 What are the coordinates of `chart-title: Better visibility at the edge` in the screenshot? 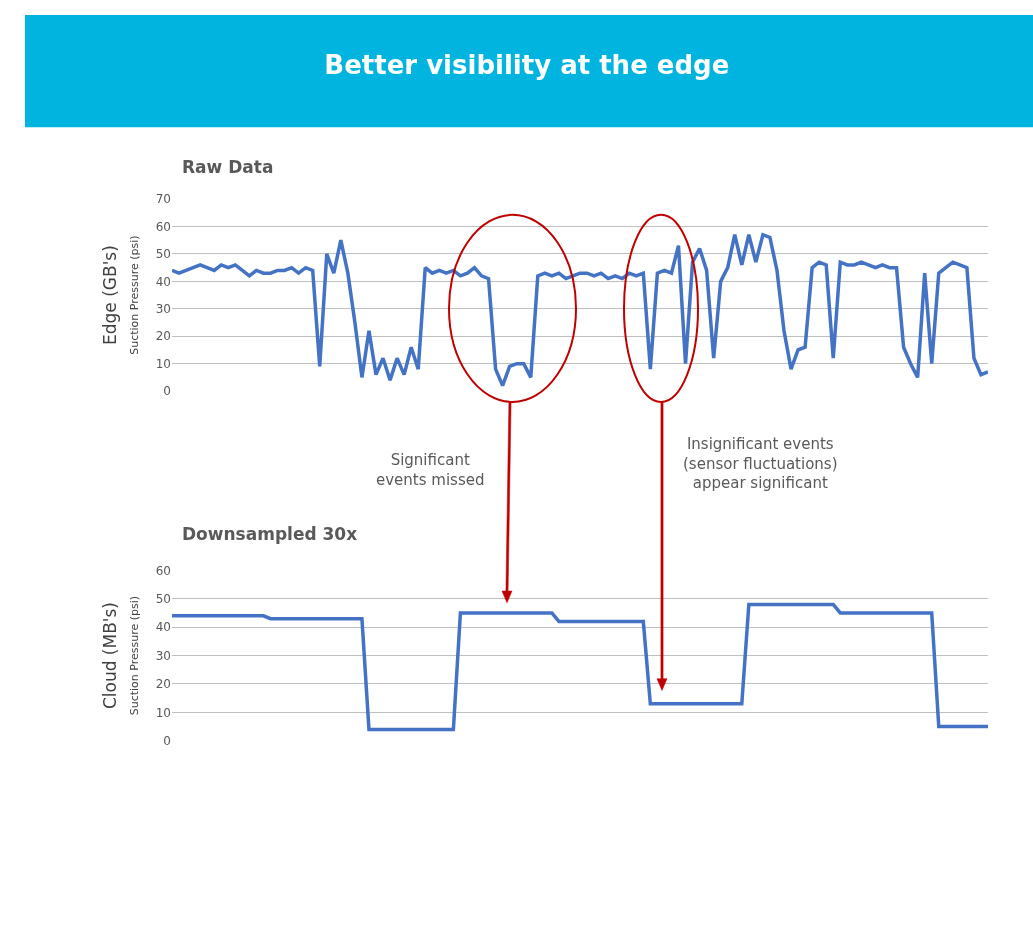 It's located at (527, 65).